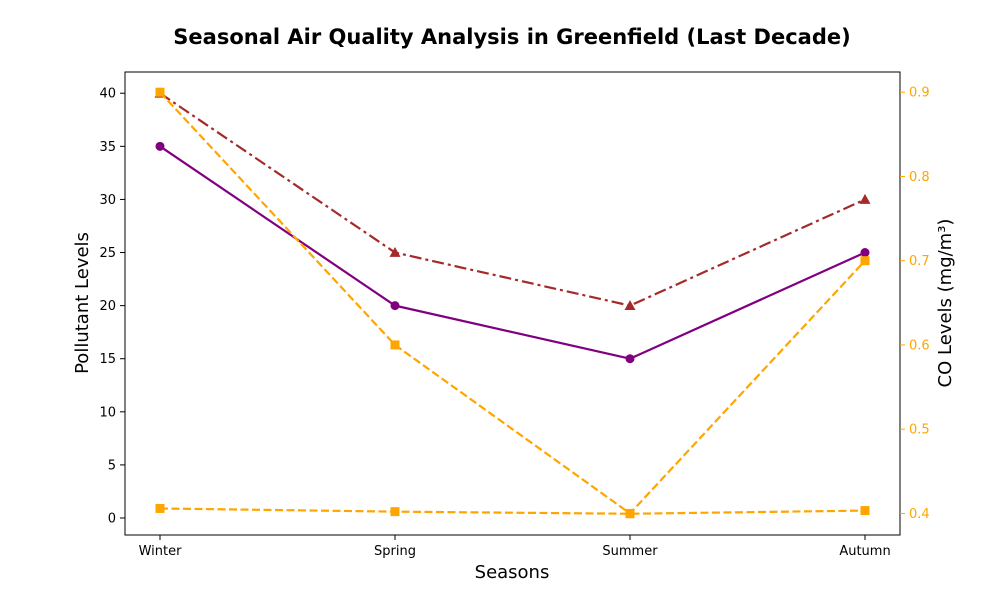 This screenshot has width=1000, height=600. I want to click on y2-tick-label: 0.5, so click(919, 430).